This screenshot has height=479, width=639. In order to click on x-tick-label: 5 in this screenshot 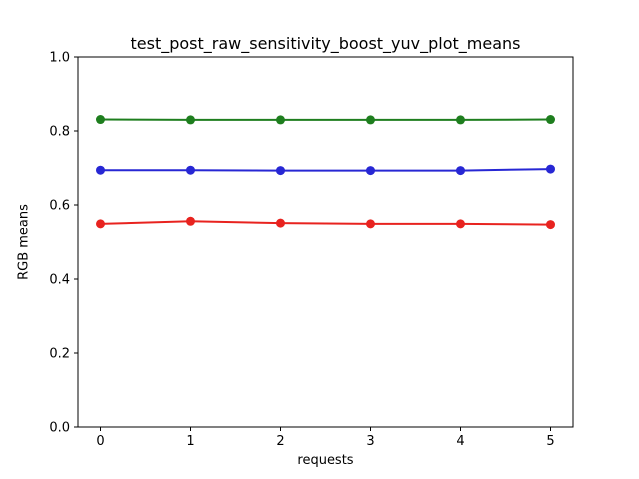, I will do `click(550, 441)`.